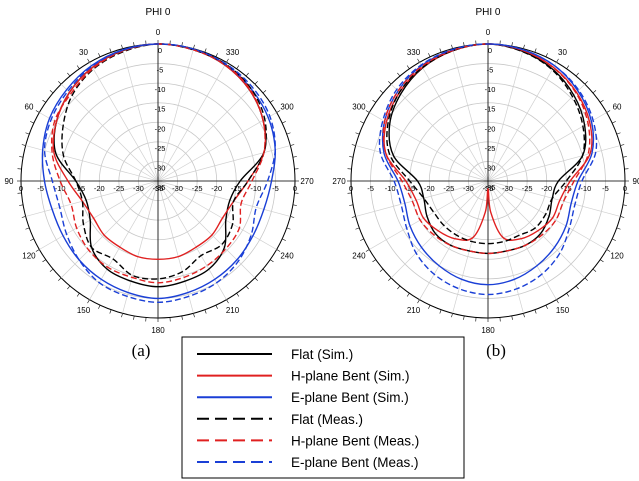 The height and width of the screenshot is (481, 639). What do you see at coordinates (350, 376) in the screenshot?
I see `legend-label-h-plane-bent-sim: H-plane Bent (Sim.)` at bounding box center [350, 376].